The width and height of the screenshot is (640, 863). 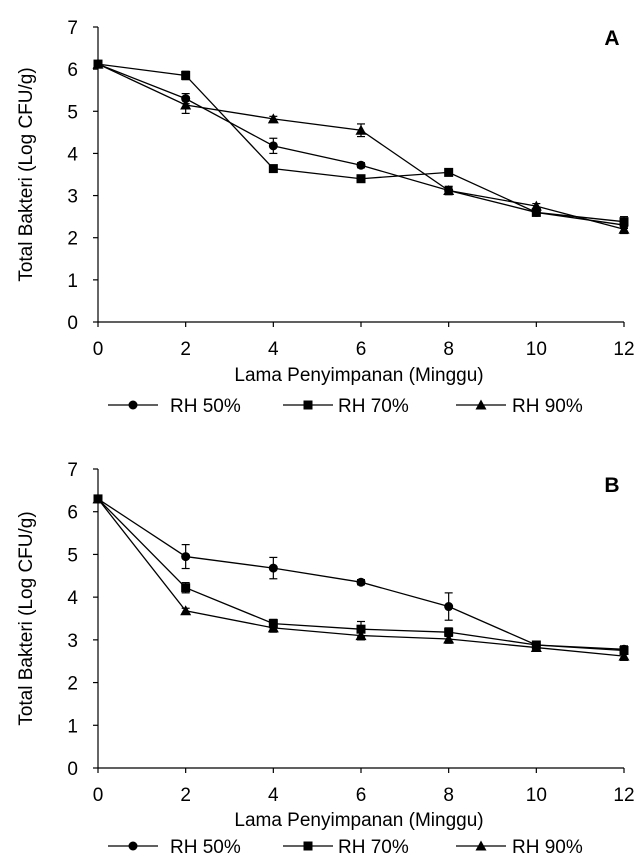 I want to click on panel-label: B, so click(x=611, y=485).